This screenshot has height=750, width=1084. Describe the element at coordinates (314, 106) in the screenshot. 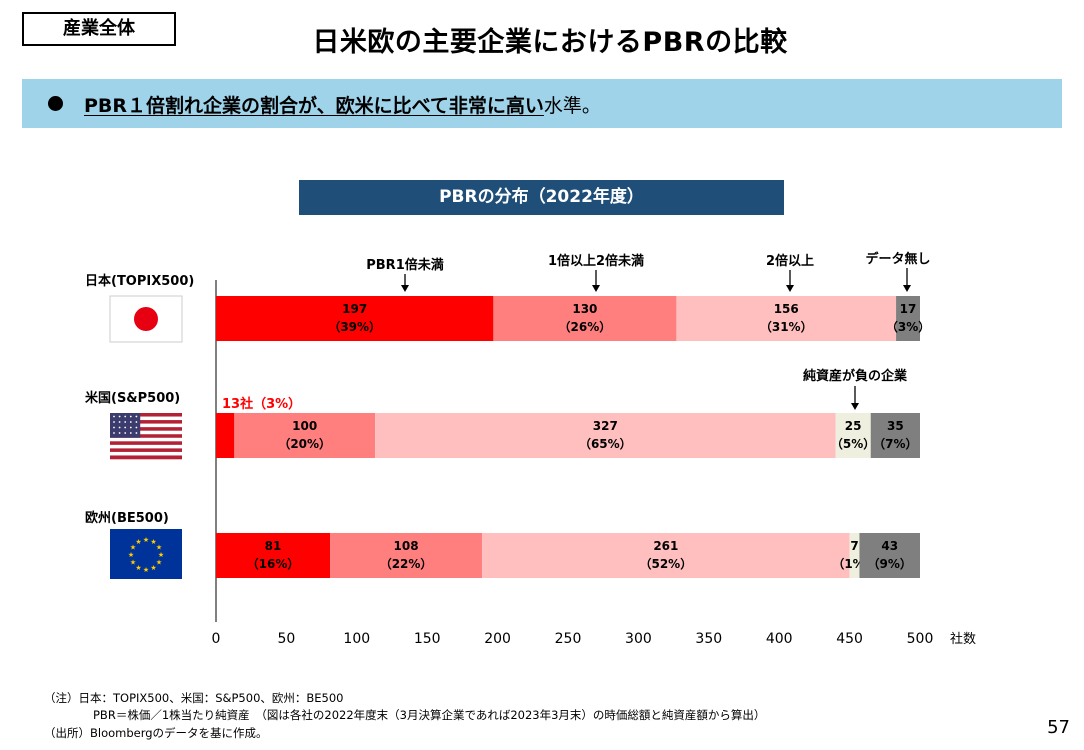

I see `summary-emphasis: PBR１倍割れ企業の割合が、欧米に比べて非常に高い` at that location.